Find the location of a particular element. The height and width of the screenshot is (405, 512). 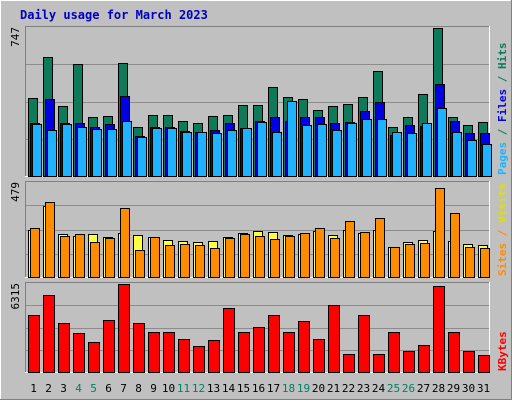

x-tick-label: 14 is located at coordinates (229, 388).